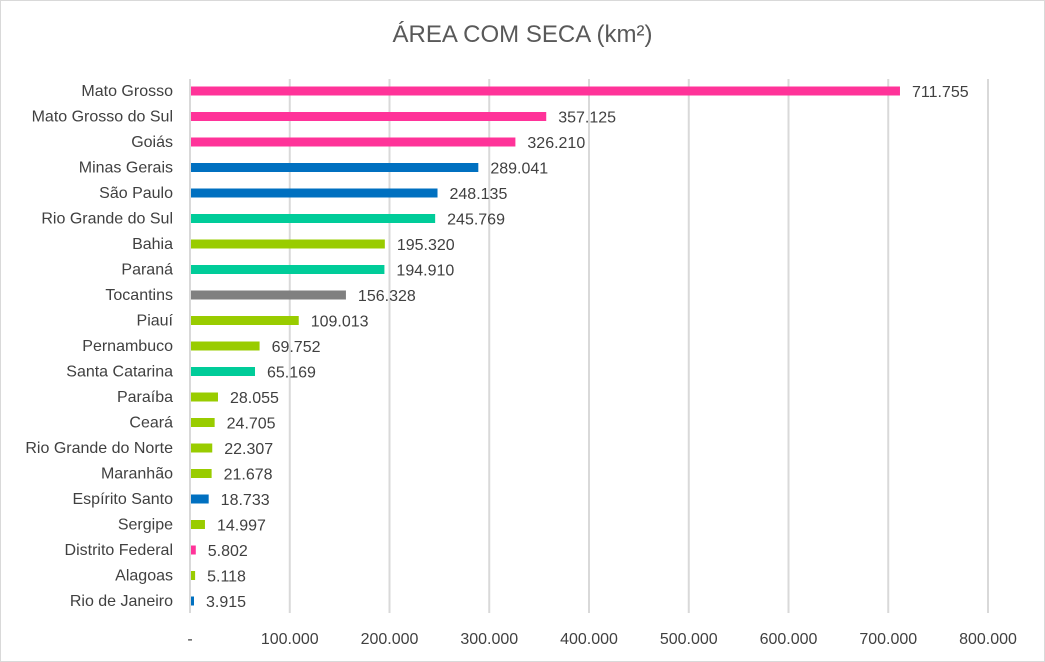  What do you see at coordinates (127, 346) in the screenshot?
I see `category-label: Pernambuco` at bounding box center [127, 346].